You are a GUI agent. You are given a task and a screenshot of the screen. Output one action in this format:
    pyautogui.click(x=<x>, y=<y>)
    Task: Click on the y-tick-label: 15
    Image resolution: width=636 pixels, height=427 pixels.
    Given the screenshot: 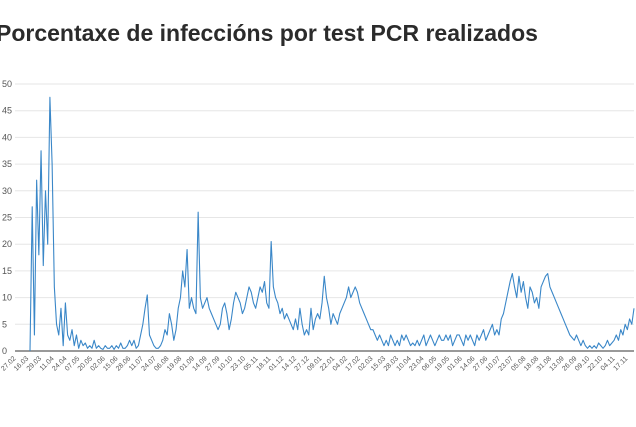 What is the action you would take?
    pyautogui.click(x=7, y=271)
    